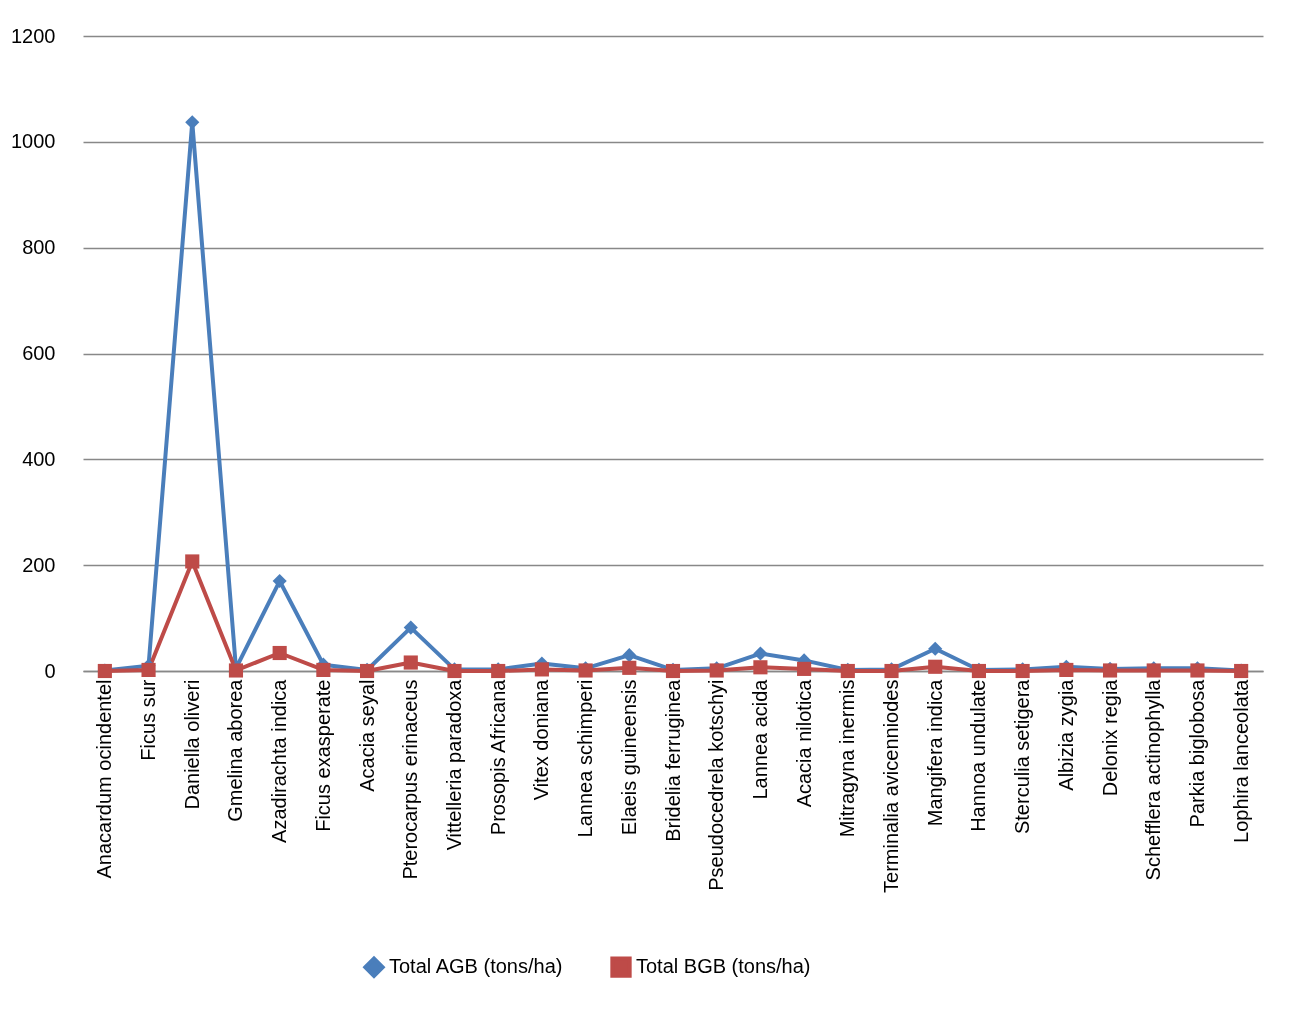  I want to click on x-tick-label: Azadirachta indica, so click(279, 760).